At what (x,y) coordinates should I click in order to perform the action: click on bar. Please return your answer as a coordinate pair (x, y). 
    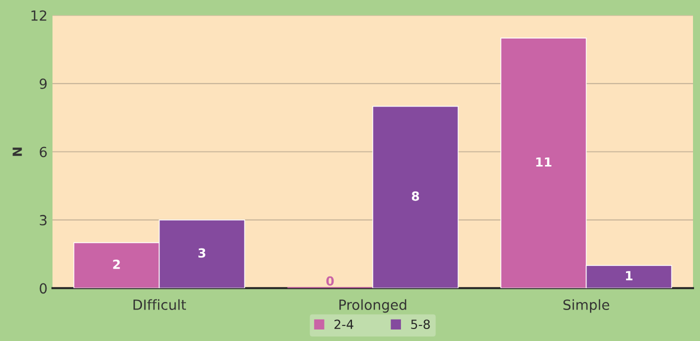
    Looking at the image, I should click on (415, 197).